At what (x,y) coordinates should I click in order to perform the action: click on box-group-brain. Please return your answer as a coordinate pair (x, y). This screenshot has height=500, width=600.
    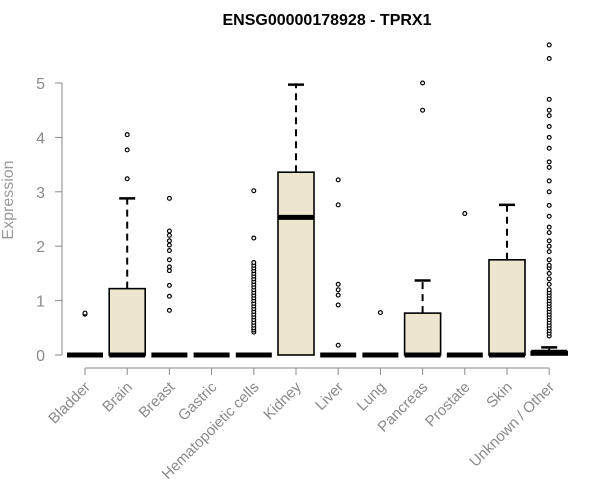
    Looking at the image, I should click on (127, 245).